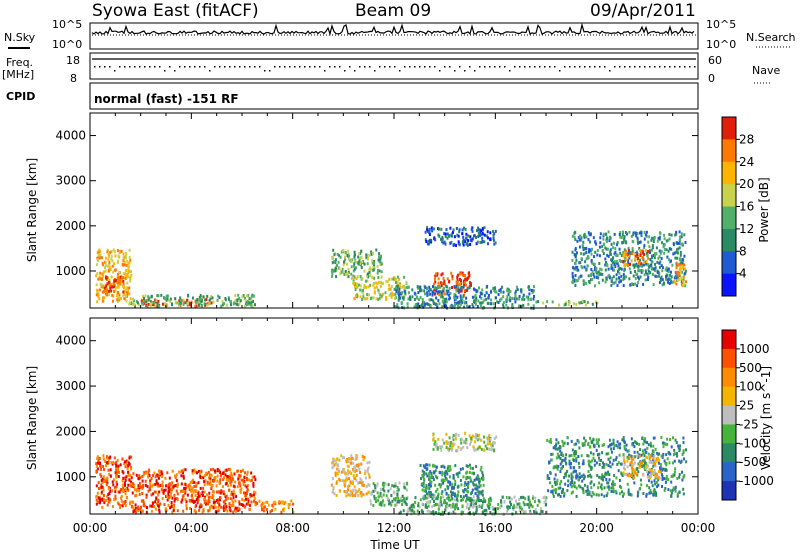  I want to click on power-colorbar-tick-label: 20, so click(746, 184).